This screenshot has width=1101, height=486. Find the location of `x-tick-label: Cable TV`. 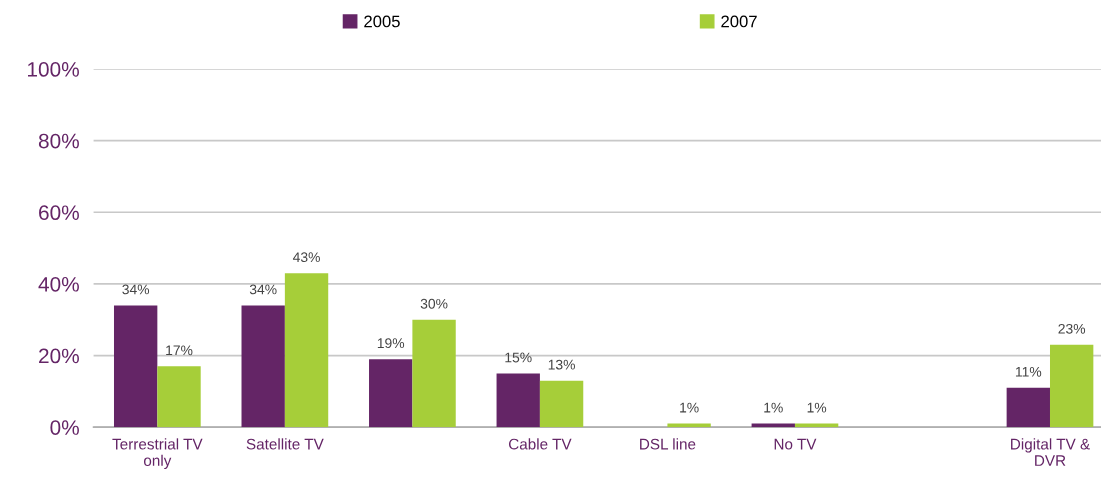

x-tick-label: Cable TV is located at coordinates (540, 444).